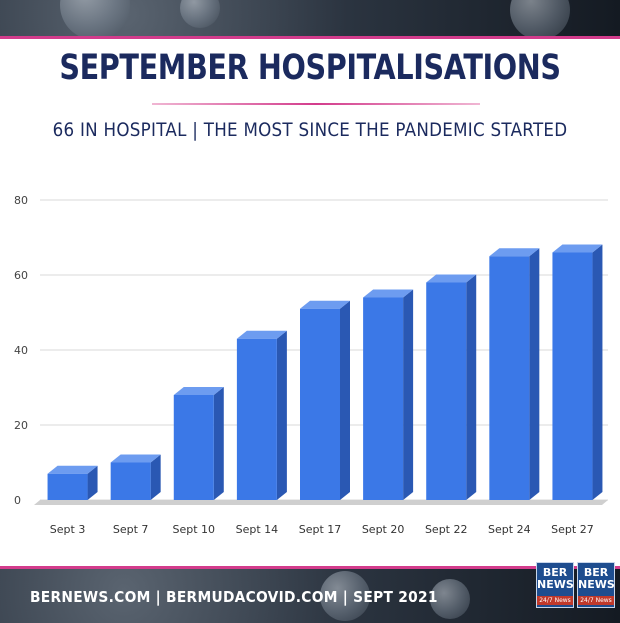 This screenshot has width=620, height=623. I want to click on chart-floor, so click(321, 502).